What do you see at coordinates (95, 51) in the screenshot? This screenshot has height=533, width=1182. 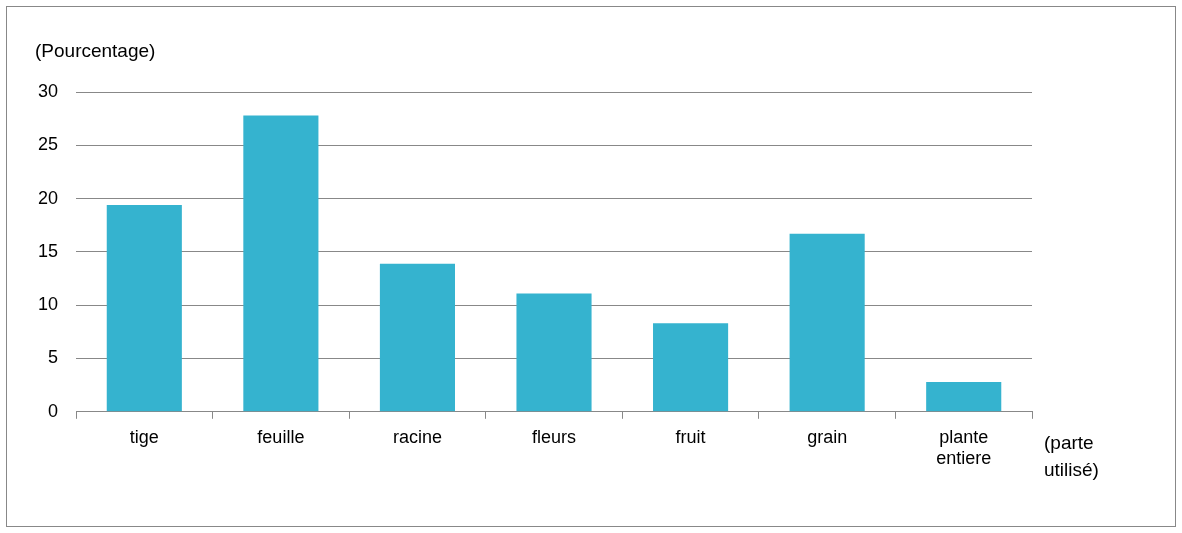 I see `y-axis-title: (Pourcentage)` at bounding box center [95, 51].